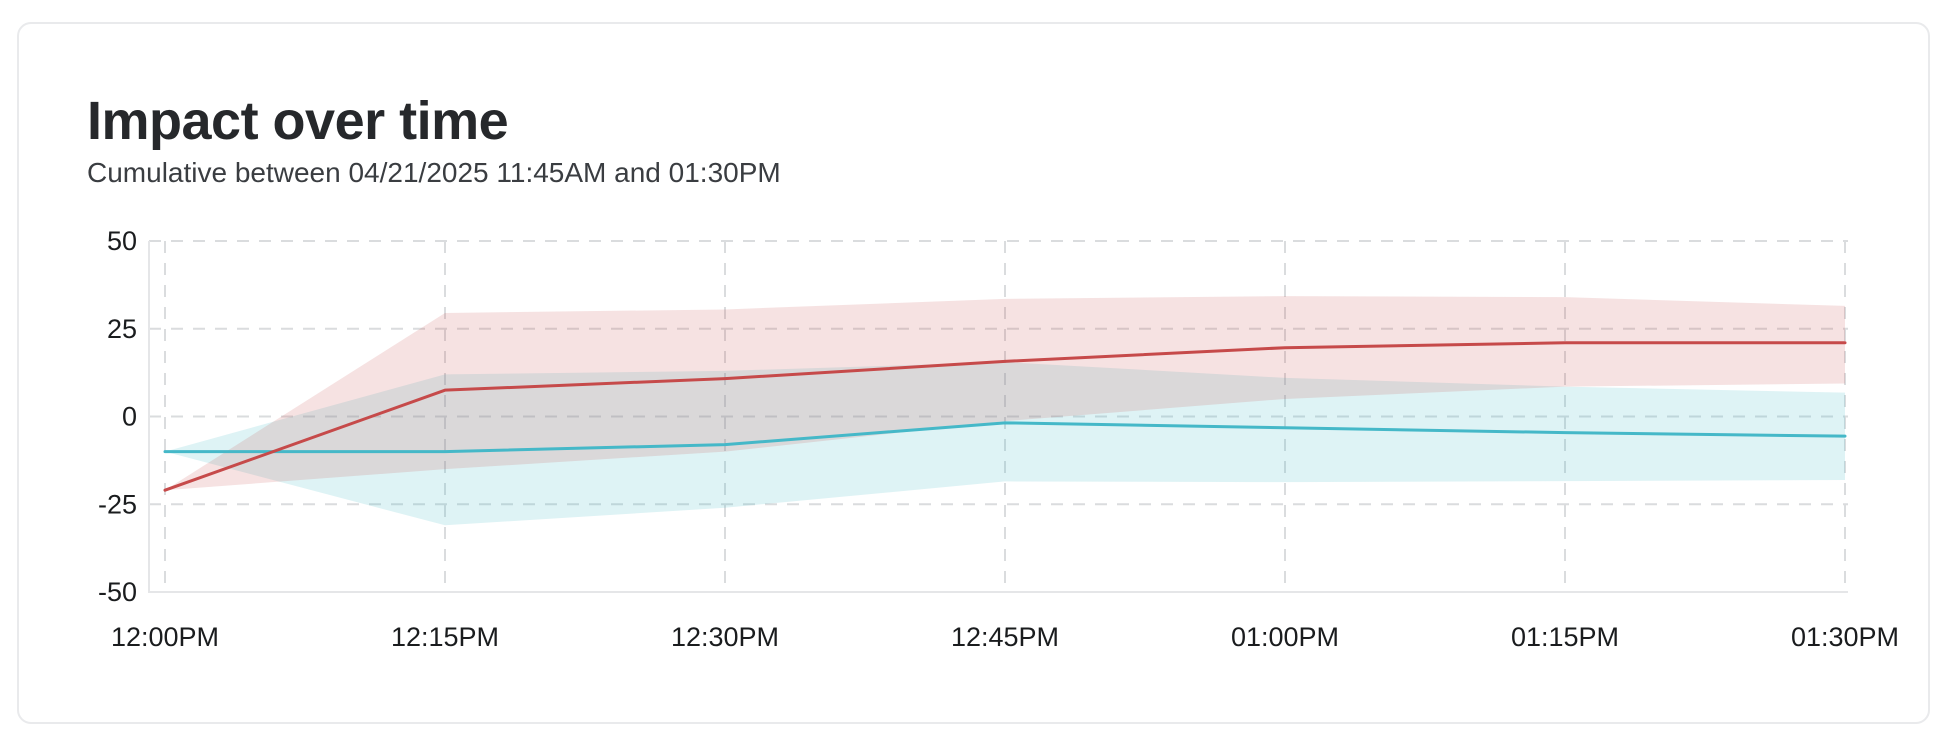 This screenshot has width=1952, height=748. What do you see at coordinates (1565, 637) in the screenshot?
I see `x-axis-label-5: 01:15PM` at bounding box center [1565, 637].